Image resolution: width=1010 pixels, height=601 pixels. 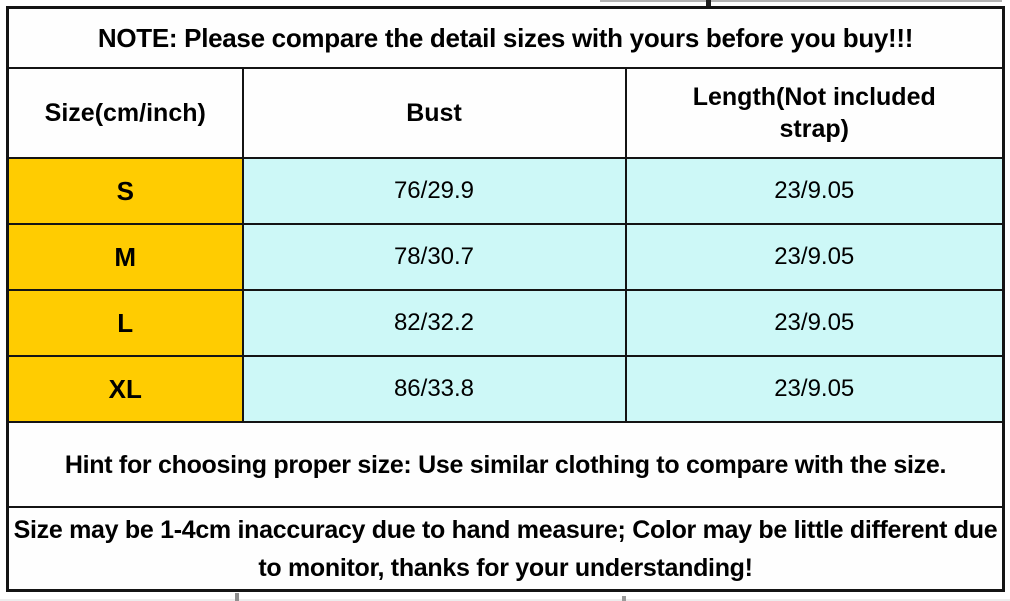 I want to click on header-bust-column: Bust, so click(x=434, y=113).